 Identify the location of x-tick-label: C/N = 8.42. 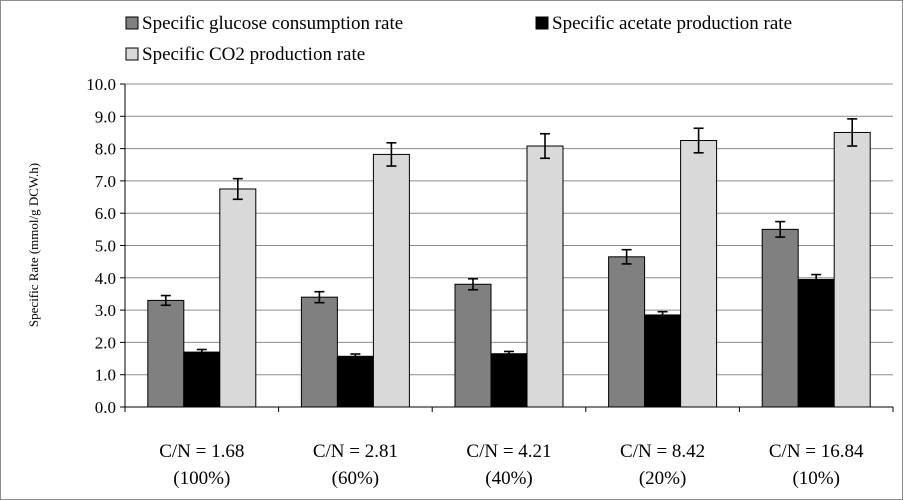
(662, 451).